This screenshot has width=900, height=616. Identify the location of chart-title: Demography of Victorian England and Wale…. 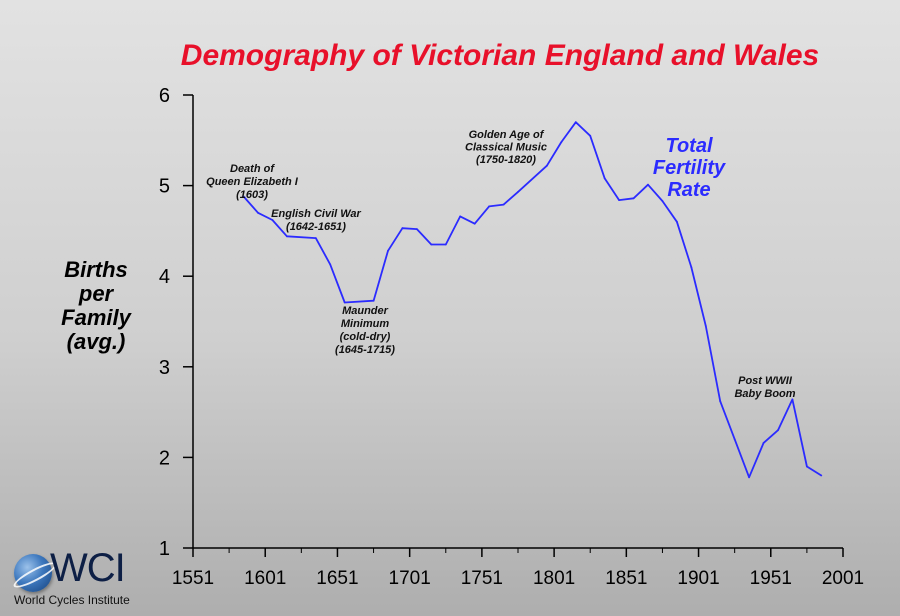
(500, 55).